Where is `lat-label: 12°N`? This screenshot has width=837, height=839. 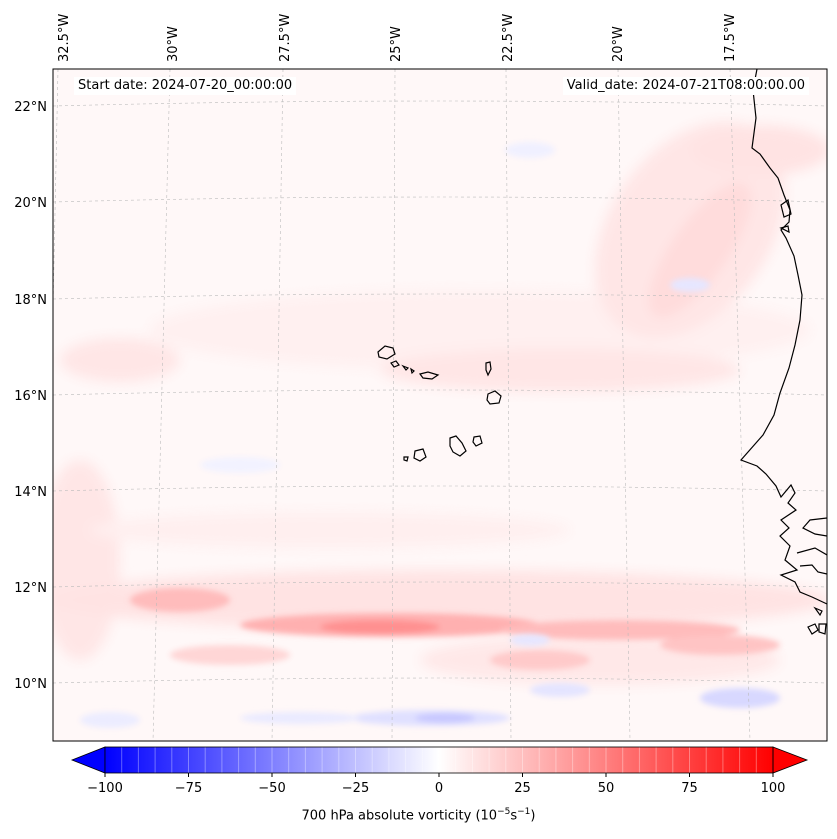
lat-label: 12°N is located at coordinates (30, 588).